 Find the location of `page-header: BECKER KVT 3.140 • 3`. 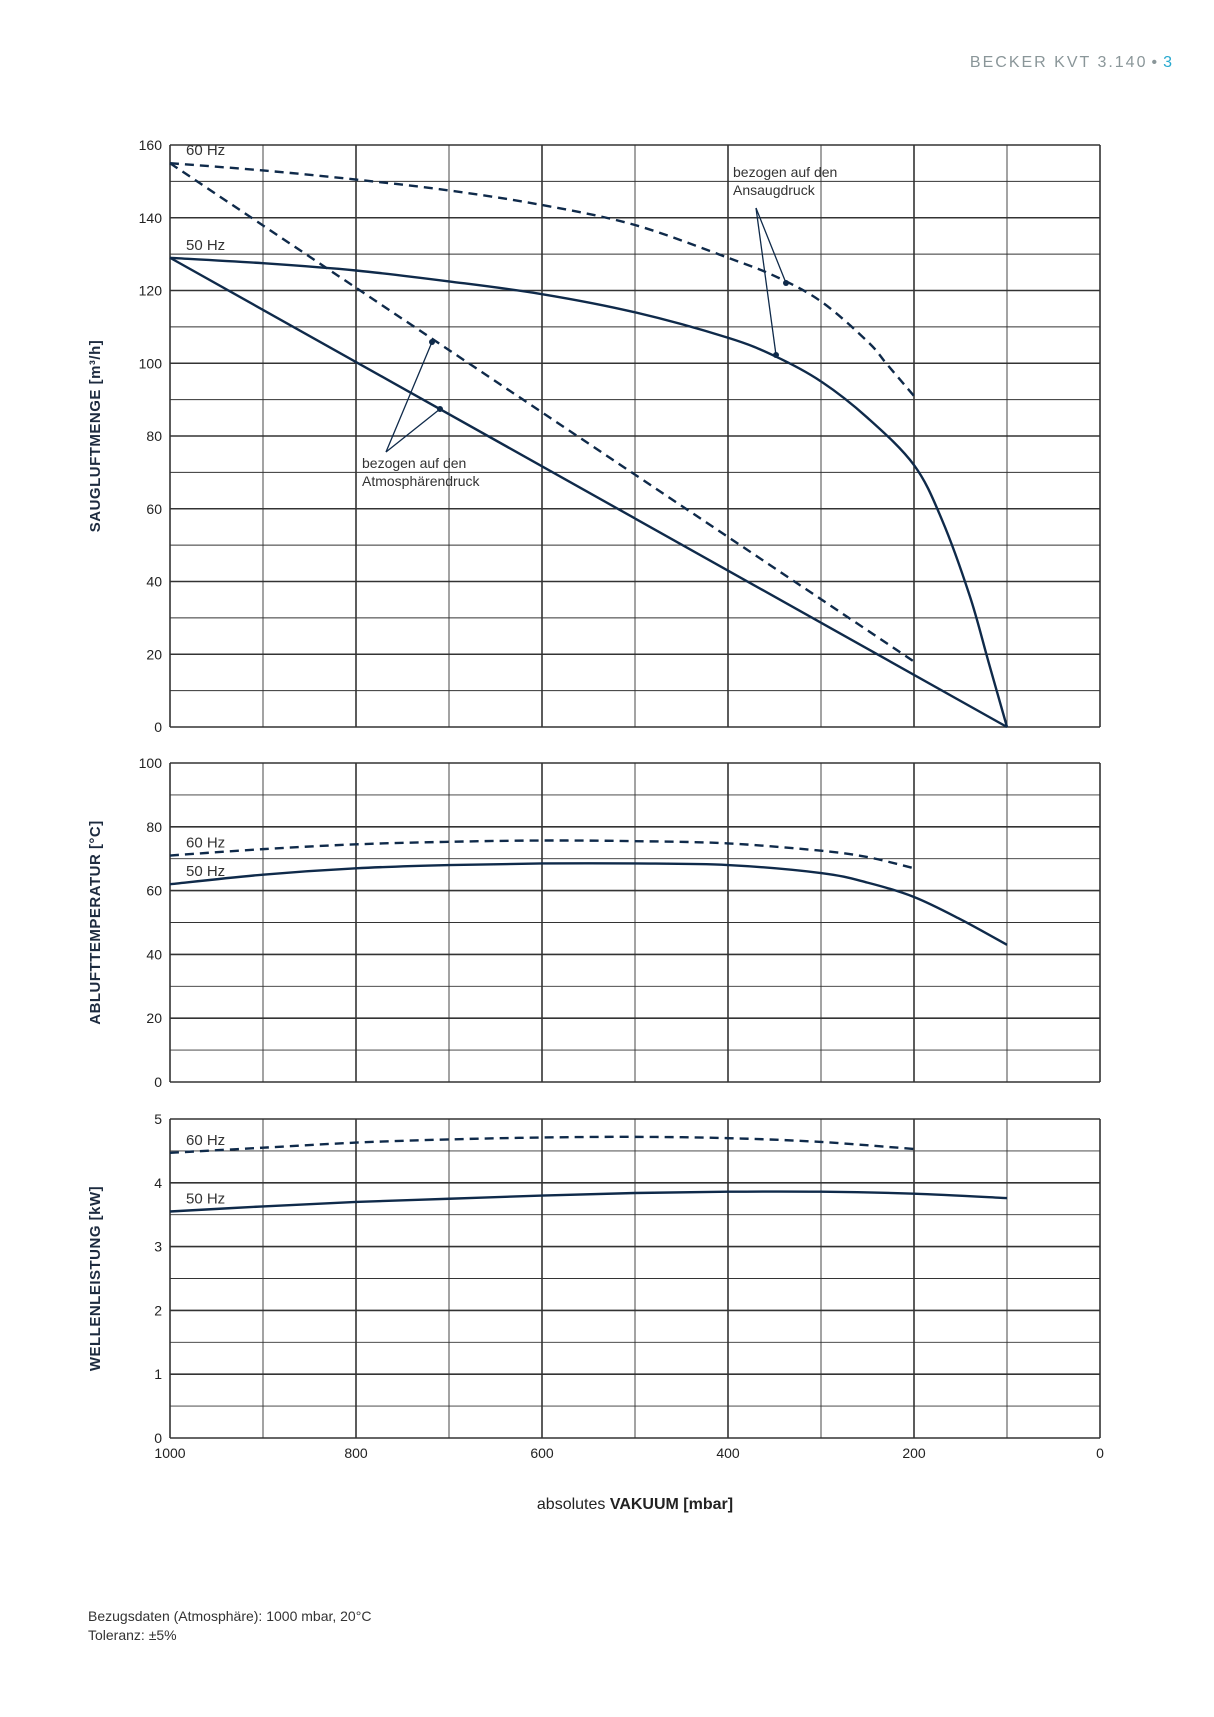

page-header: BECKER KVT 3.140 • 3 is located at coordinates (1072, 63).